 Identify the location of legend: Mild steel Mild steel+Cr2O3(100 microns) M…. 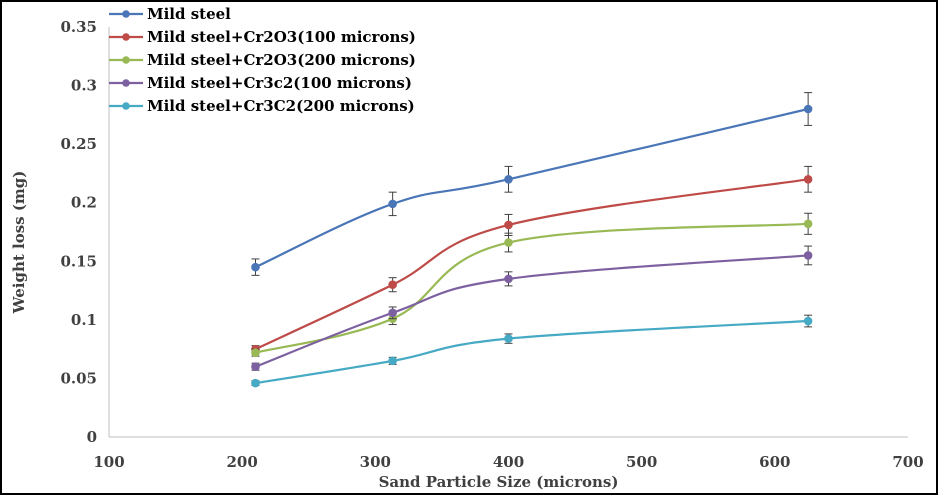
(262, 60).